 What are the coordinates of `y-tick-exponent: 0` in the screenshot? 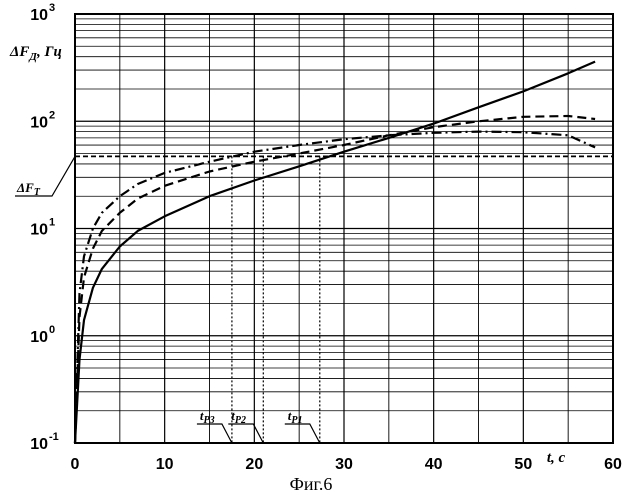 It's located at (52, 330).